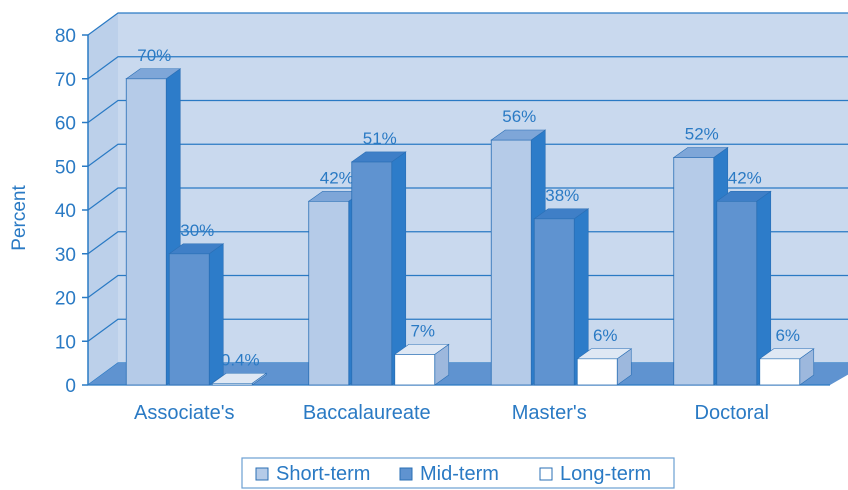 This screenshot has height=490, width=848. What do you see at coordinates (702, 134) in the screenshot?
I see `data-label: 52%` at bounding box center [702, 134].